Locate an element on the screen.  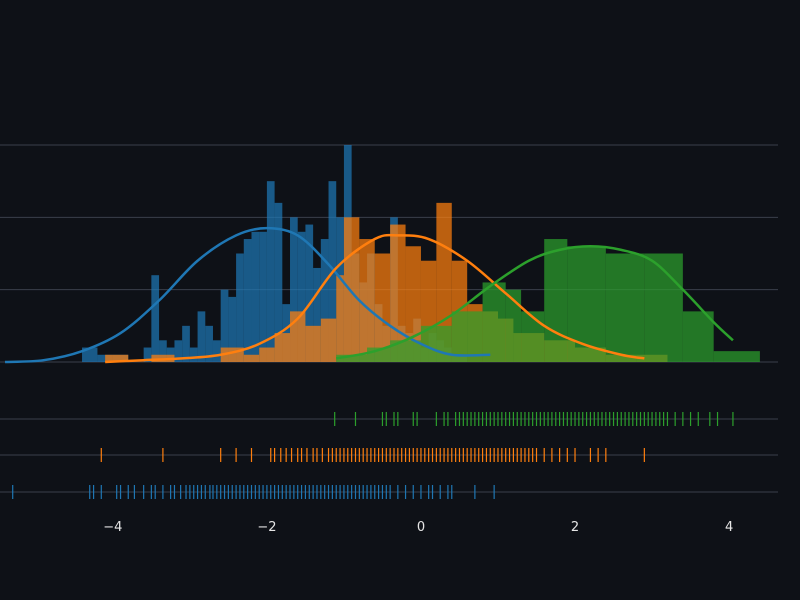
x-tick-label: 4 is located at coordinates (729, 527).